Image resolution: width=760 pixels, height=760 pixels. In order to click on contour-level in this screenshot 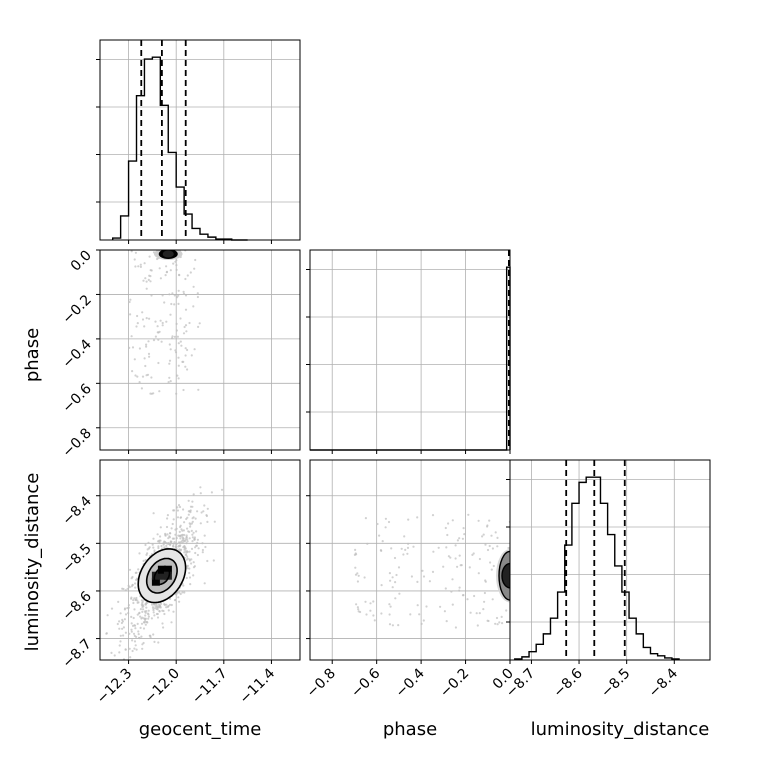, I will do `click(168, 254)`.